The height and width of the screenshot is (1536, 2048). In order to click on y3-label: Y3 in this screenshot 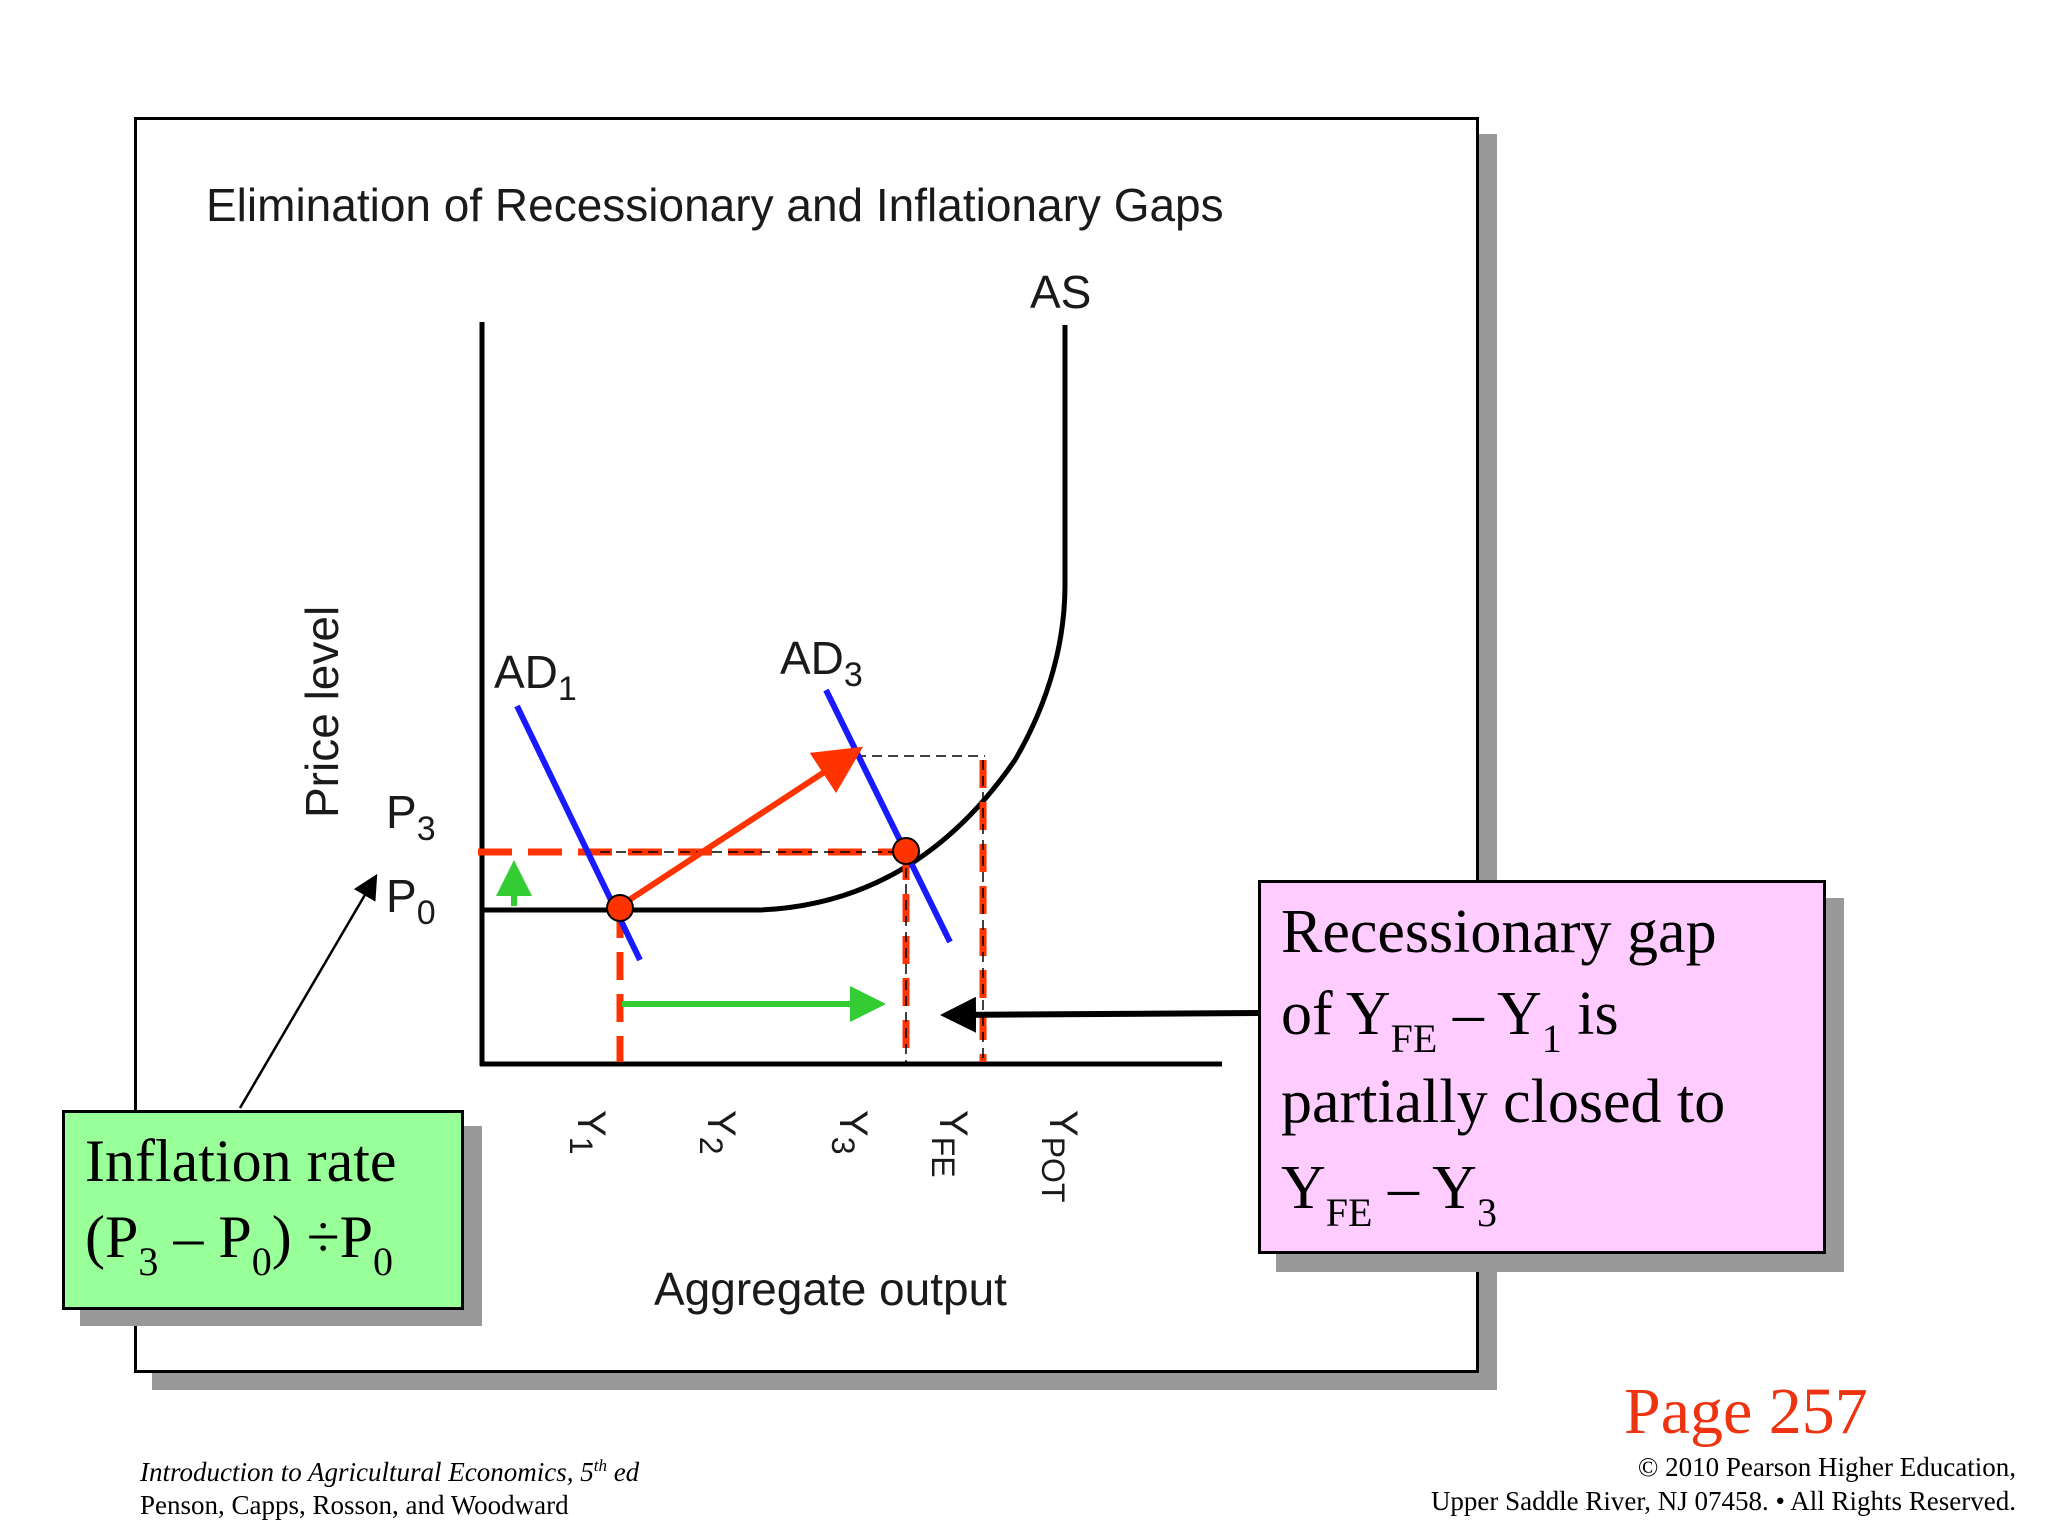, I will do `click(850, 1132)`.